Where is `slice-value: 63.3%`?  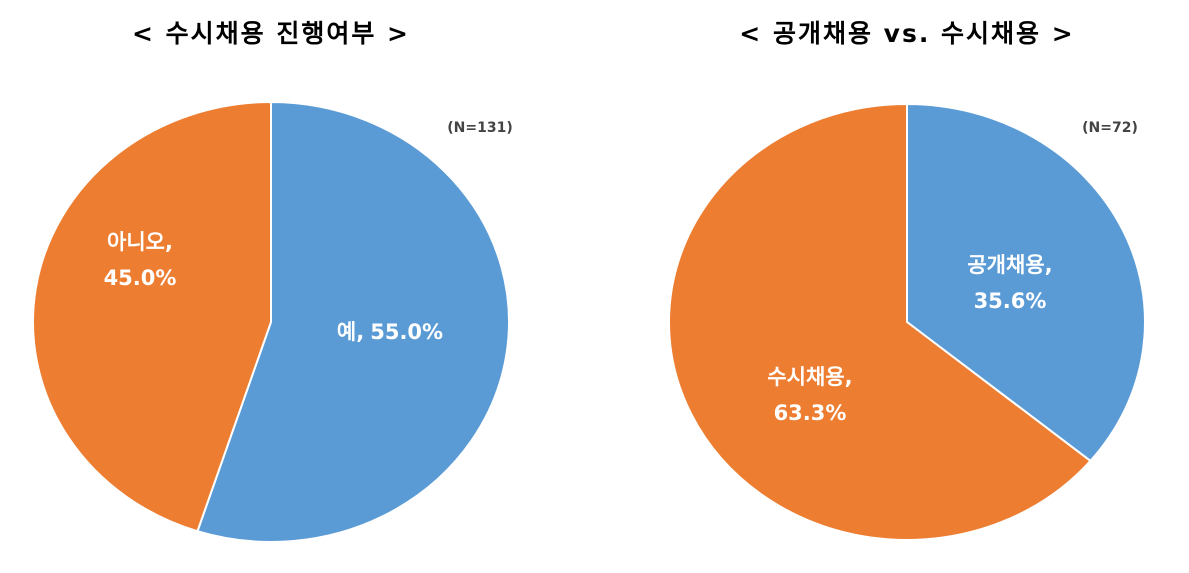 slice-value: 63.3% is located at coordinates (810, 413).